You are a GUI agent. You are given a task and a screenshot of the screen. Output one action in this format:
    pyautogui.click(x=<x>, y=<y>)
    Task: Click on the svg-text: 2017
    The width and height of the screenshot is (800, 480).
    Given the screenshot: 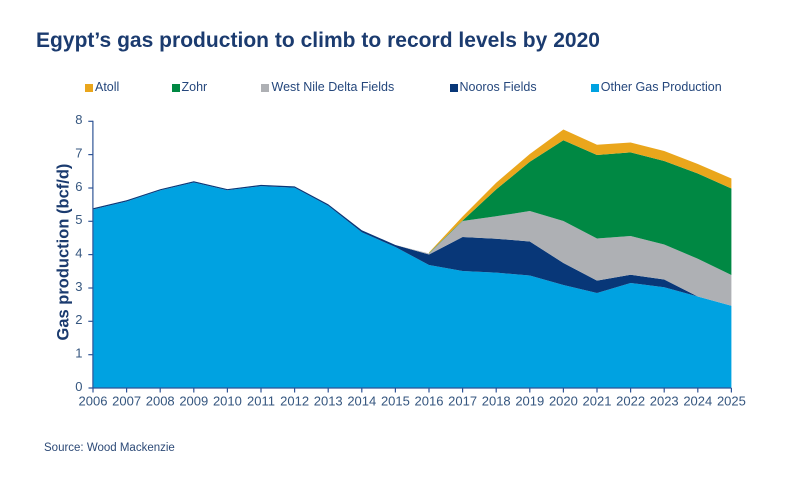 What is the action you would take?
    pyautogui.click(x=462, y=401)
    